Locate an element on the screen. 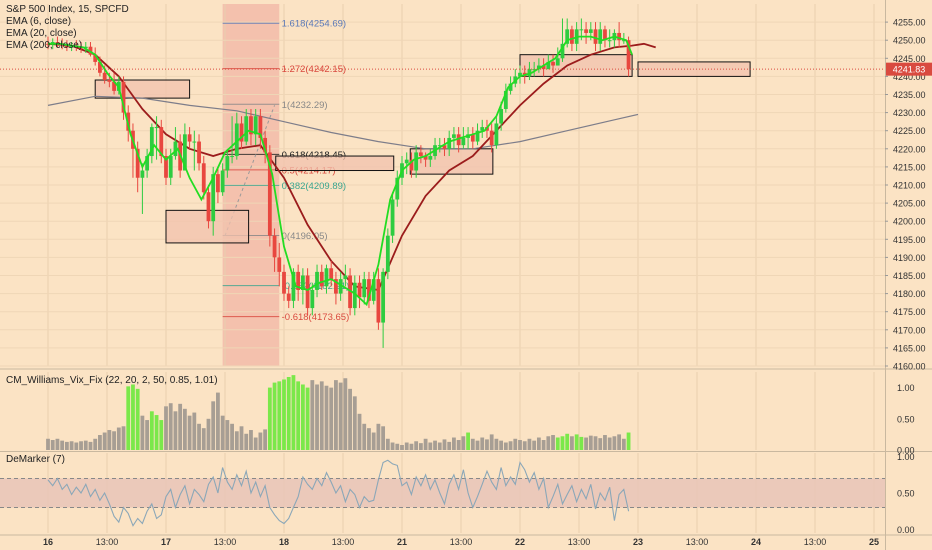 Image resolution: width=932 pixels, height=550 pixels. x-axis-label: 13:00 is located at coordinates (225, 542).